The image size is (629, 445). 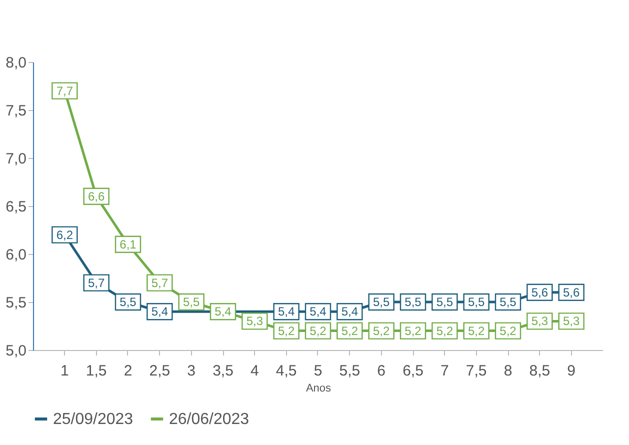 What do you see at coordinates (508, 371) in the screenshot?
I see `x-tick-label: 8` at bounding box center [508, 371].